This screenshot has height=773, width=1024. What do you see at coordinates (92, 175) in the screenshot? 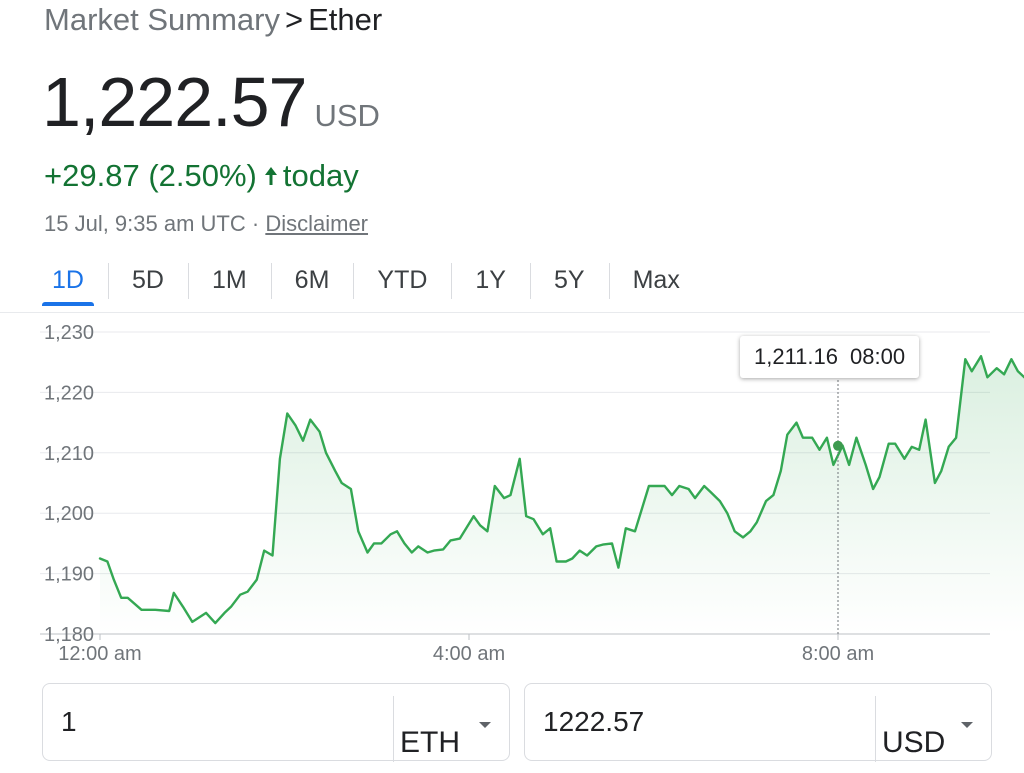
I see `change-amount: +29.87` at bounding box center [92, 175].